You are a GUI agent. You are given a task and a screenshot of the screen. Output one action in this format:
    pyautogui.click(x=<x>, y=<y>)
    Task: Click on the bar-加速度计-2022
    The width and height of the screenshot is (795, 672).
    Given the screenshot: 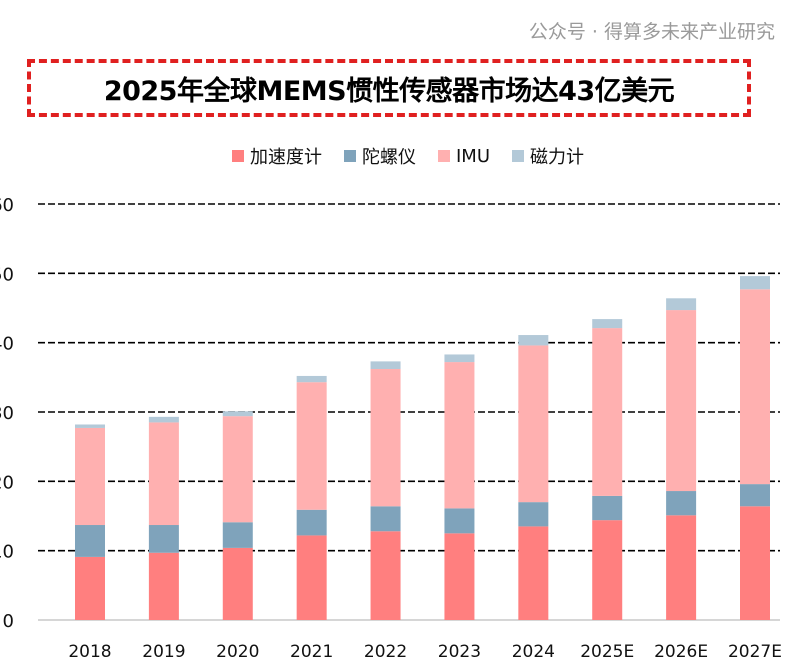 What is the action you would take?
    pyautogui.click(x=385, y=575)
    